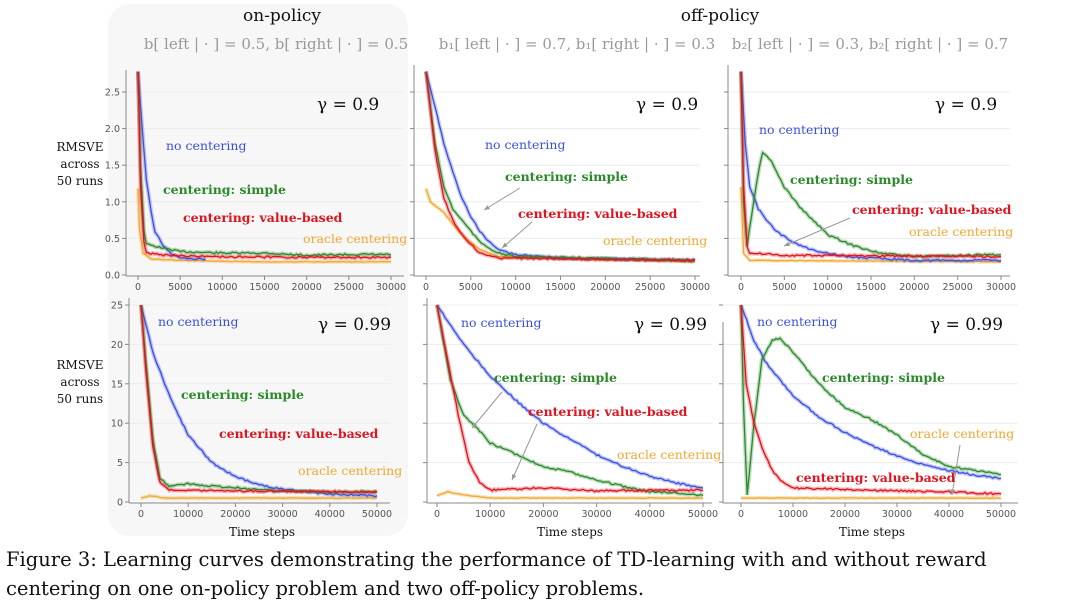 The image size is (1080, 605). Describe the element at coordinates (112, 239) in the screenshot. I see `y-tick-label: 0.5` at that location.